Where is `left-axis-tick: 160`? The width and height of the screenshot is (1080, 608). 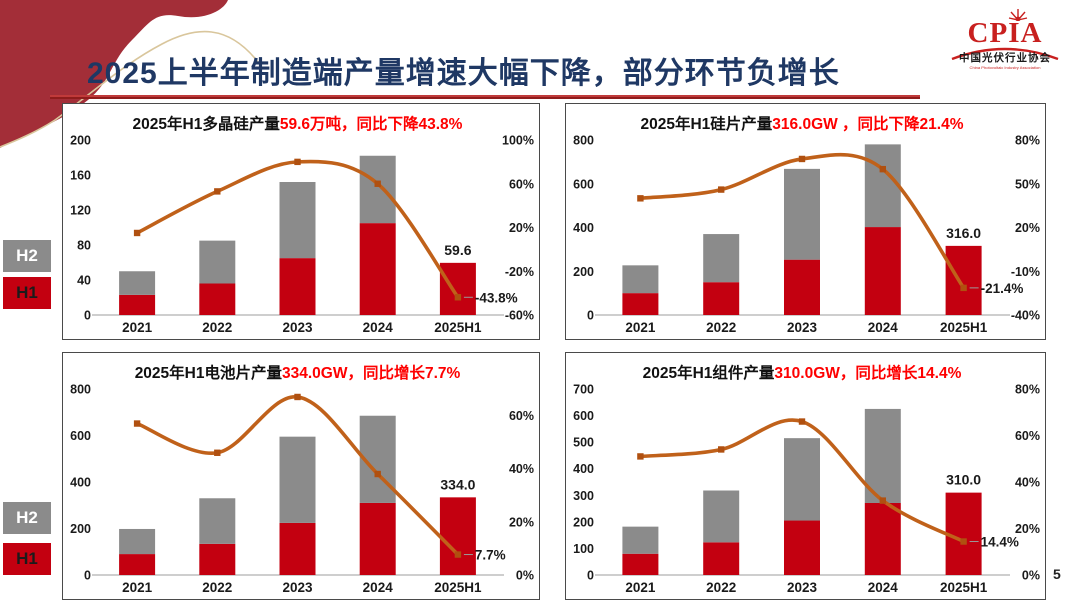
left-axis-tick: 160 is located at coordinates (80, 176).